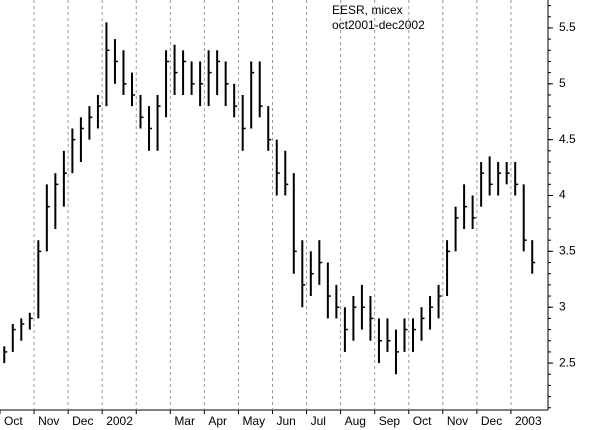  I want to click on y-tick-label: 4, so click(562, 195).